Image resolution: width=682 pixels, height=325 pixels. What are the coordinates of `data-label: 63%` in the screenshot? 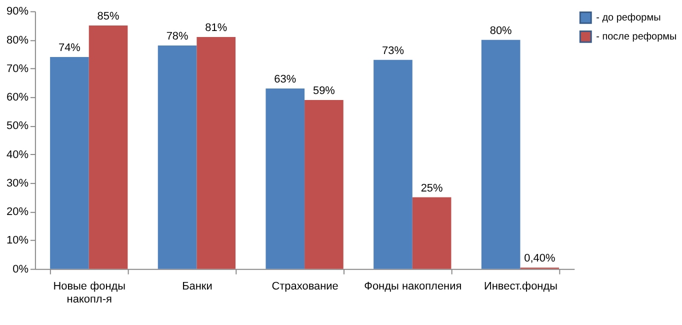 It's located at (285, 80).